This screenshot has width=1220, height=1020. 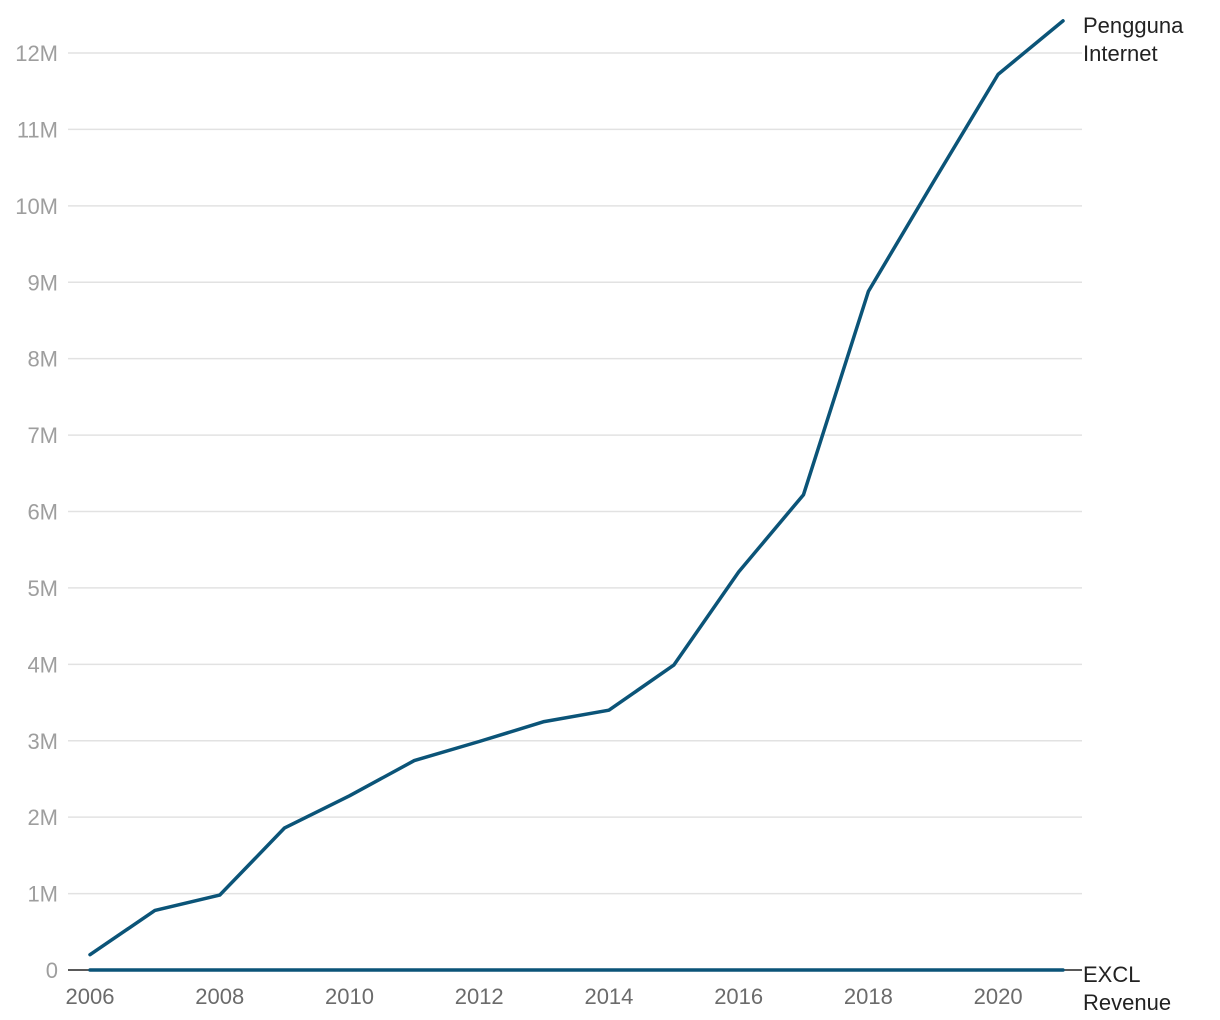 What do you see at coordinates (52, 970) in the screenshot?
I see `y-tick-label: 0` at bounding box center [52, 970].